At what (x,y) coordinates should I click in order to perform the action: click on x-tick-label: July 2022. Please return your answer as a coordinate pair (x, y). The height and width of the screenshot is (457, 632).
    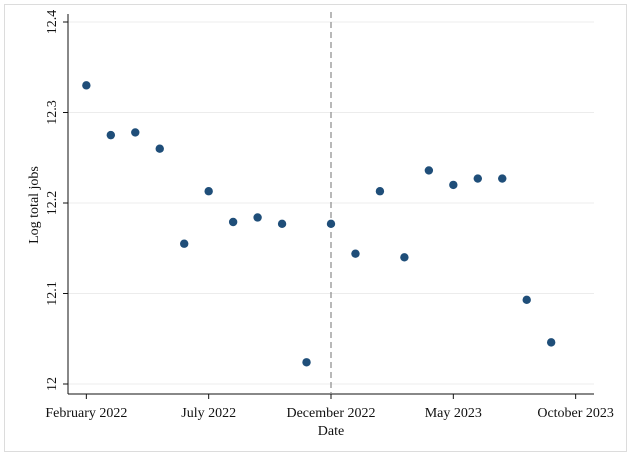
    Looking at the image, I should click on (208, 413).